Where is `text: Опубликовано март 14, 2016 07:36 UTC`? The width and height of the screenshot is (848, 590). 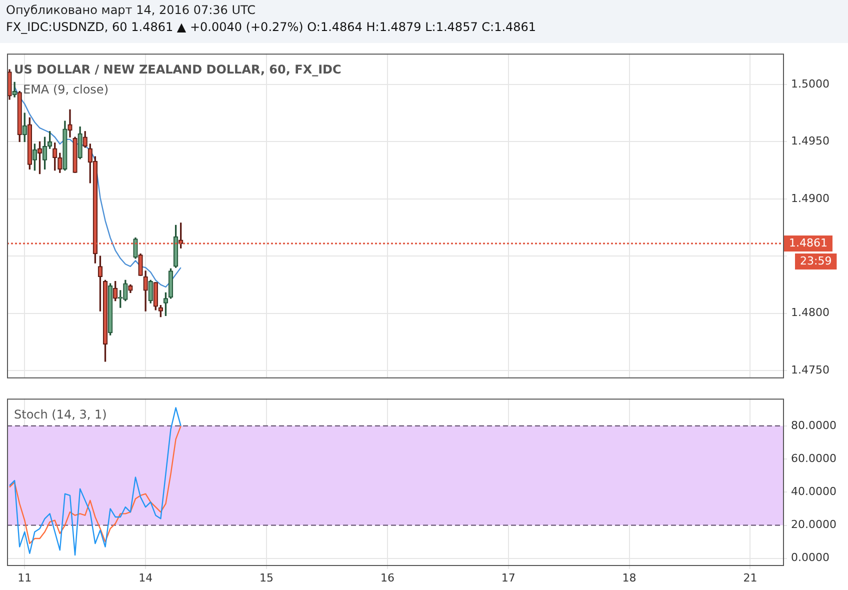 text: Опубликовано март 14, 2016 07:36 UTC is located at coordinates (131, 10).